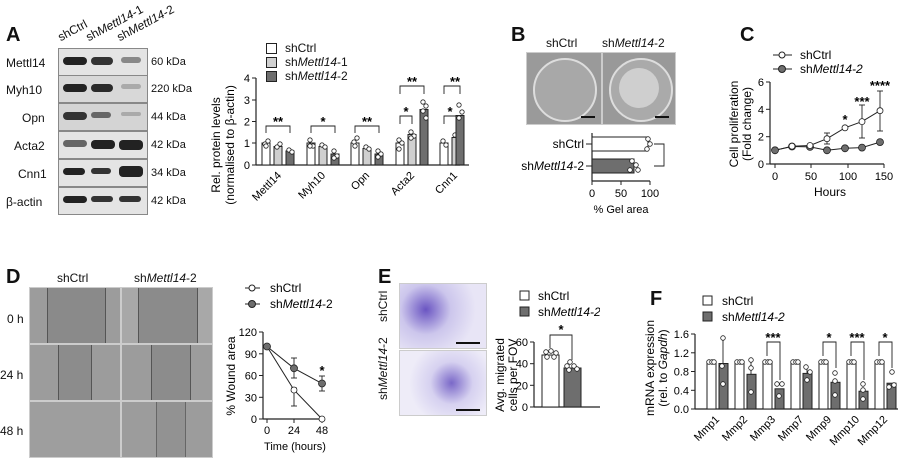 This screenshot has height=458, width=900. I want to click on blot-strip-cnn1, so click(103, 173).